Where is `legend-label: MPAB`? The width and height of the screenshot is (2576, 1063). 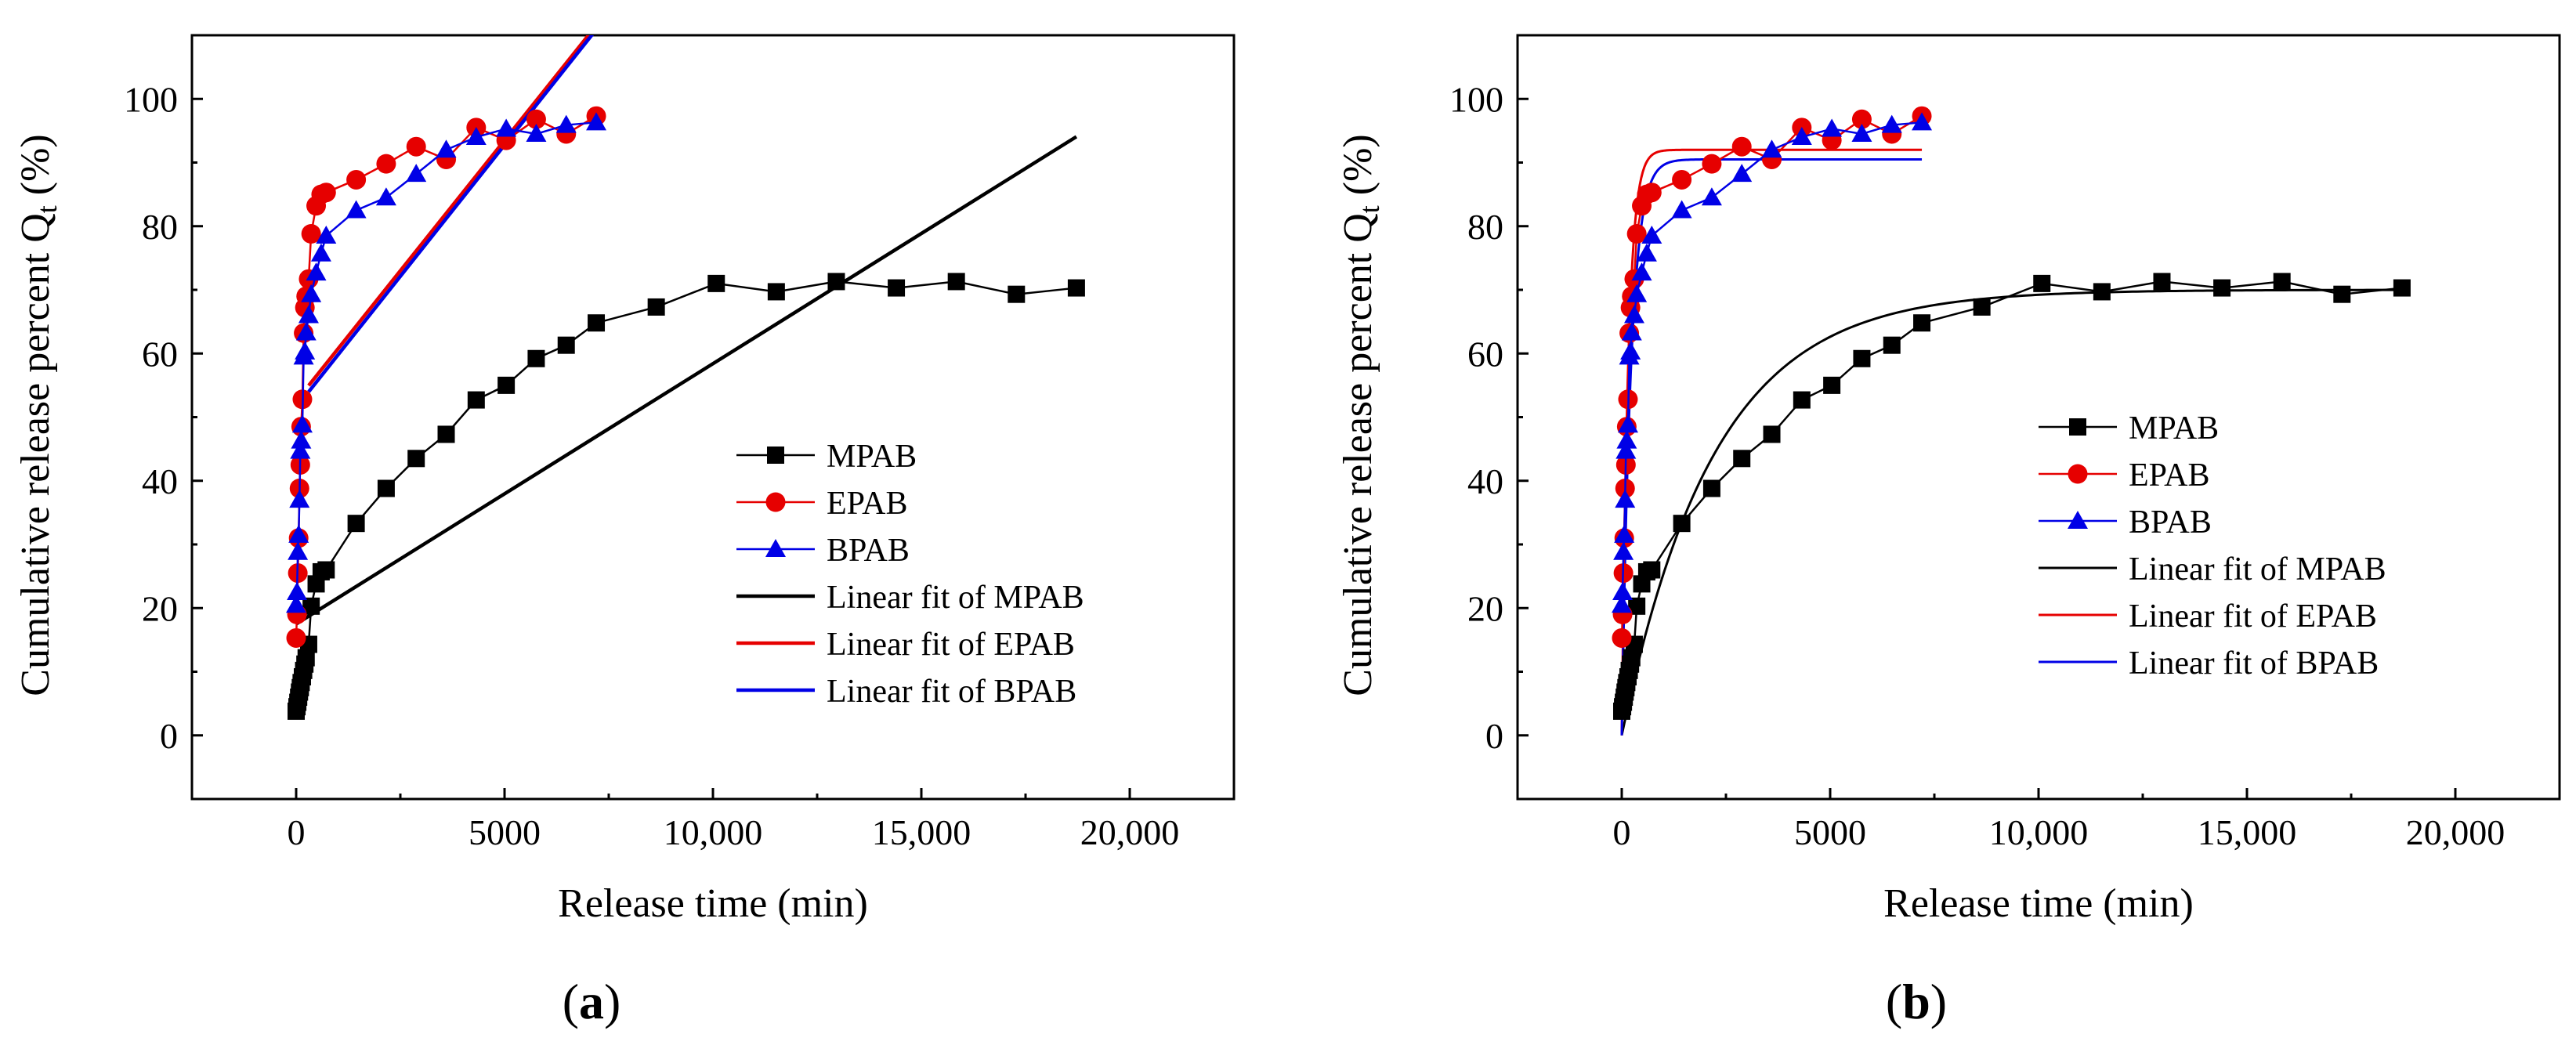
legend-label: MPAB is located at coordinates (2174, 428).